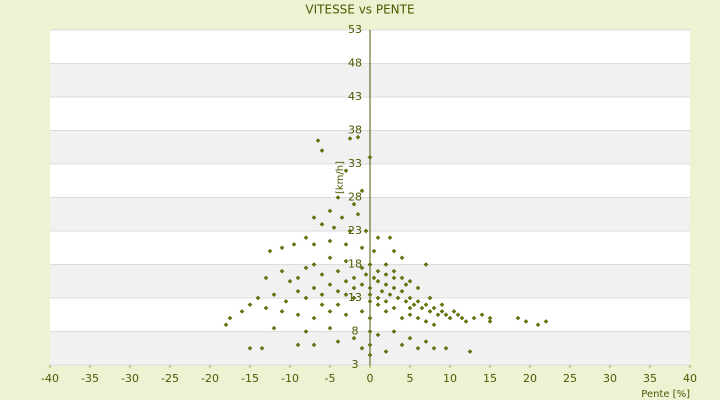 This screenshot has height=400, width=720. Describe the element at coordinates (610, 378) in the screenshot. I see `x-tick-label: 30` at that location.